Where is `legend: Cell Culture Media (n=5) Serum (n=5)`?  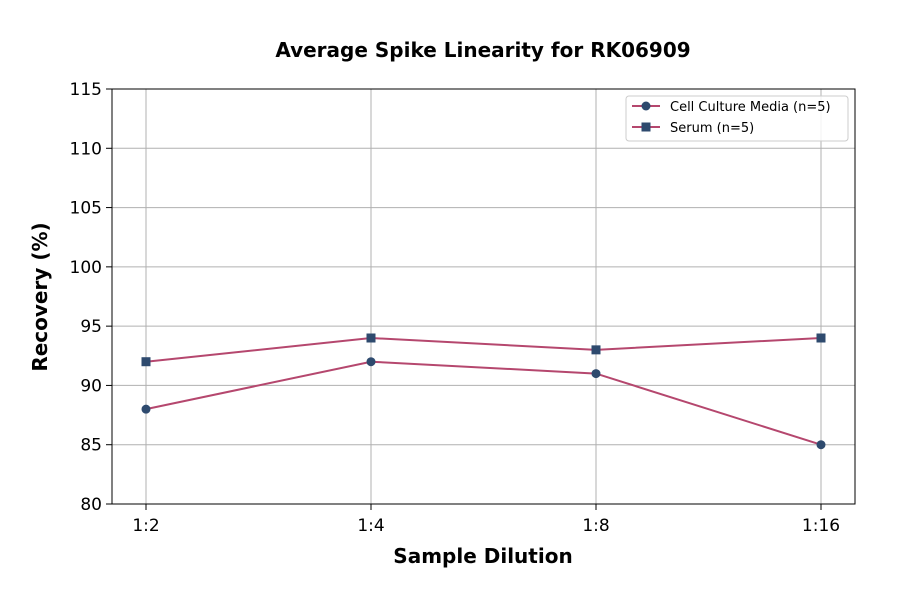 legend: Cell Culture Media (n=5) Serum (n=5) is located at coordinates (737, 118).